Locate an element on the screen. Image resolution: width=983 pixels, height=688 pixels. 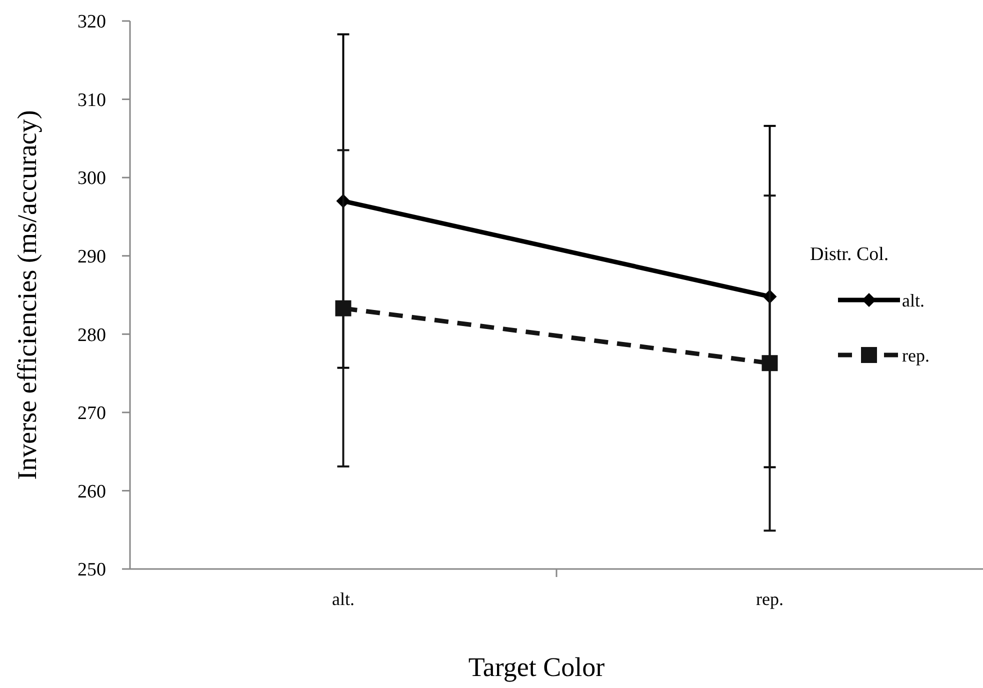
y-tick-label: 280 is located at coordinates (92, 335).